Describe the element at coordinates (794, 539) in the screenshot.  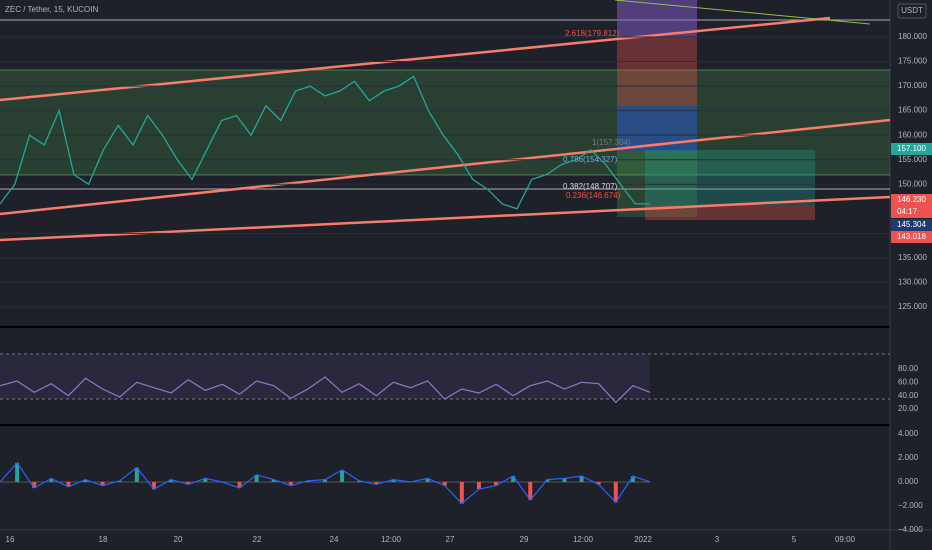
I see `time-tick-label: 5` at that location.